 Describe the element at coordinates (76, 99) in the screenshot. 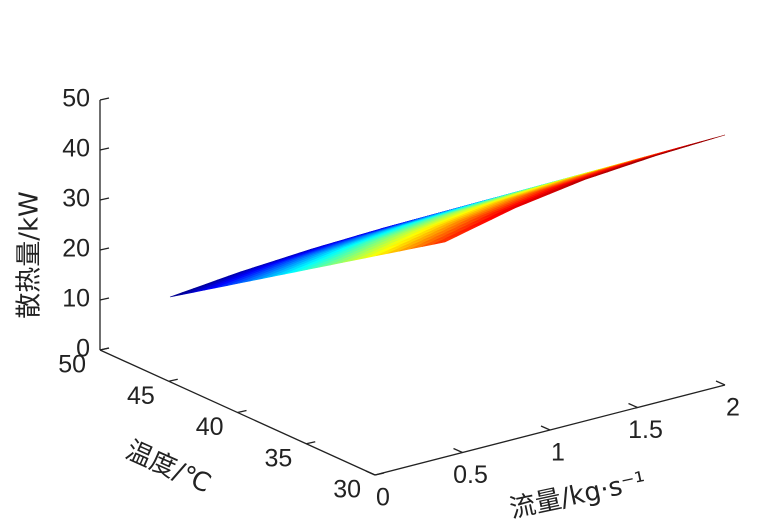

I see `z-tick-label: 50` at that location.